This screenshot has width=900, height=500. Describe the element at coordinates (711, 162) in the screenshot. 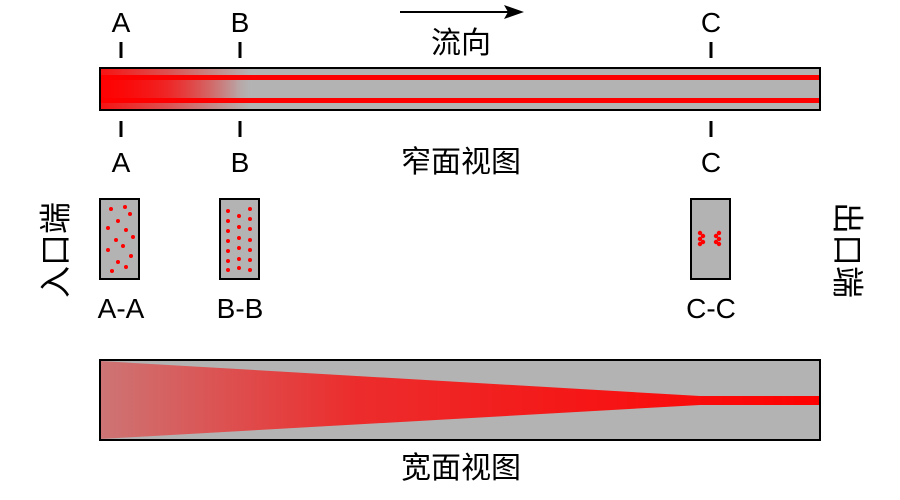

I see `section-c-bottom-label: C` at that location.